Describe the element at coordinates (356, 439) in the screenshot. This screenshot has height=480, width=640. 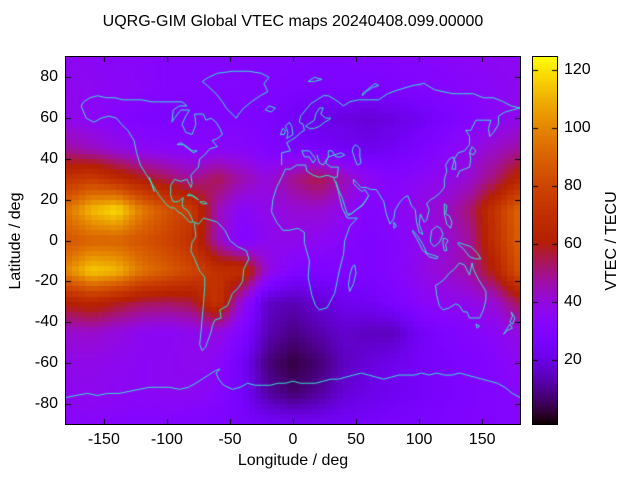
I see `x-tick-label: 50` at that location.